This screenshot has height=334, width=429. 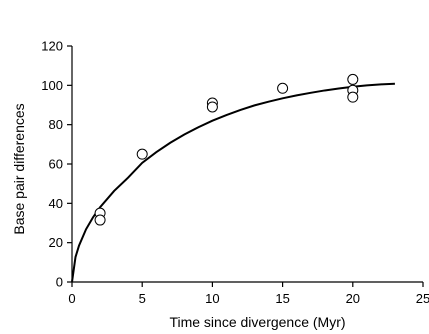 I want to click on y-tick-label: 0, so click(x=59, y=282).